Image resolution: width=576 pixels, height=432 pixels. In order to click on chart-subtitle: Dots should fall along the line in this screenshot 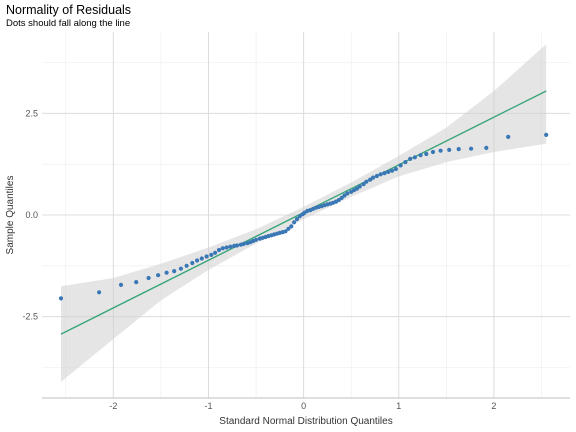, I will do `click(68, 23)`.